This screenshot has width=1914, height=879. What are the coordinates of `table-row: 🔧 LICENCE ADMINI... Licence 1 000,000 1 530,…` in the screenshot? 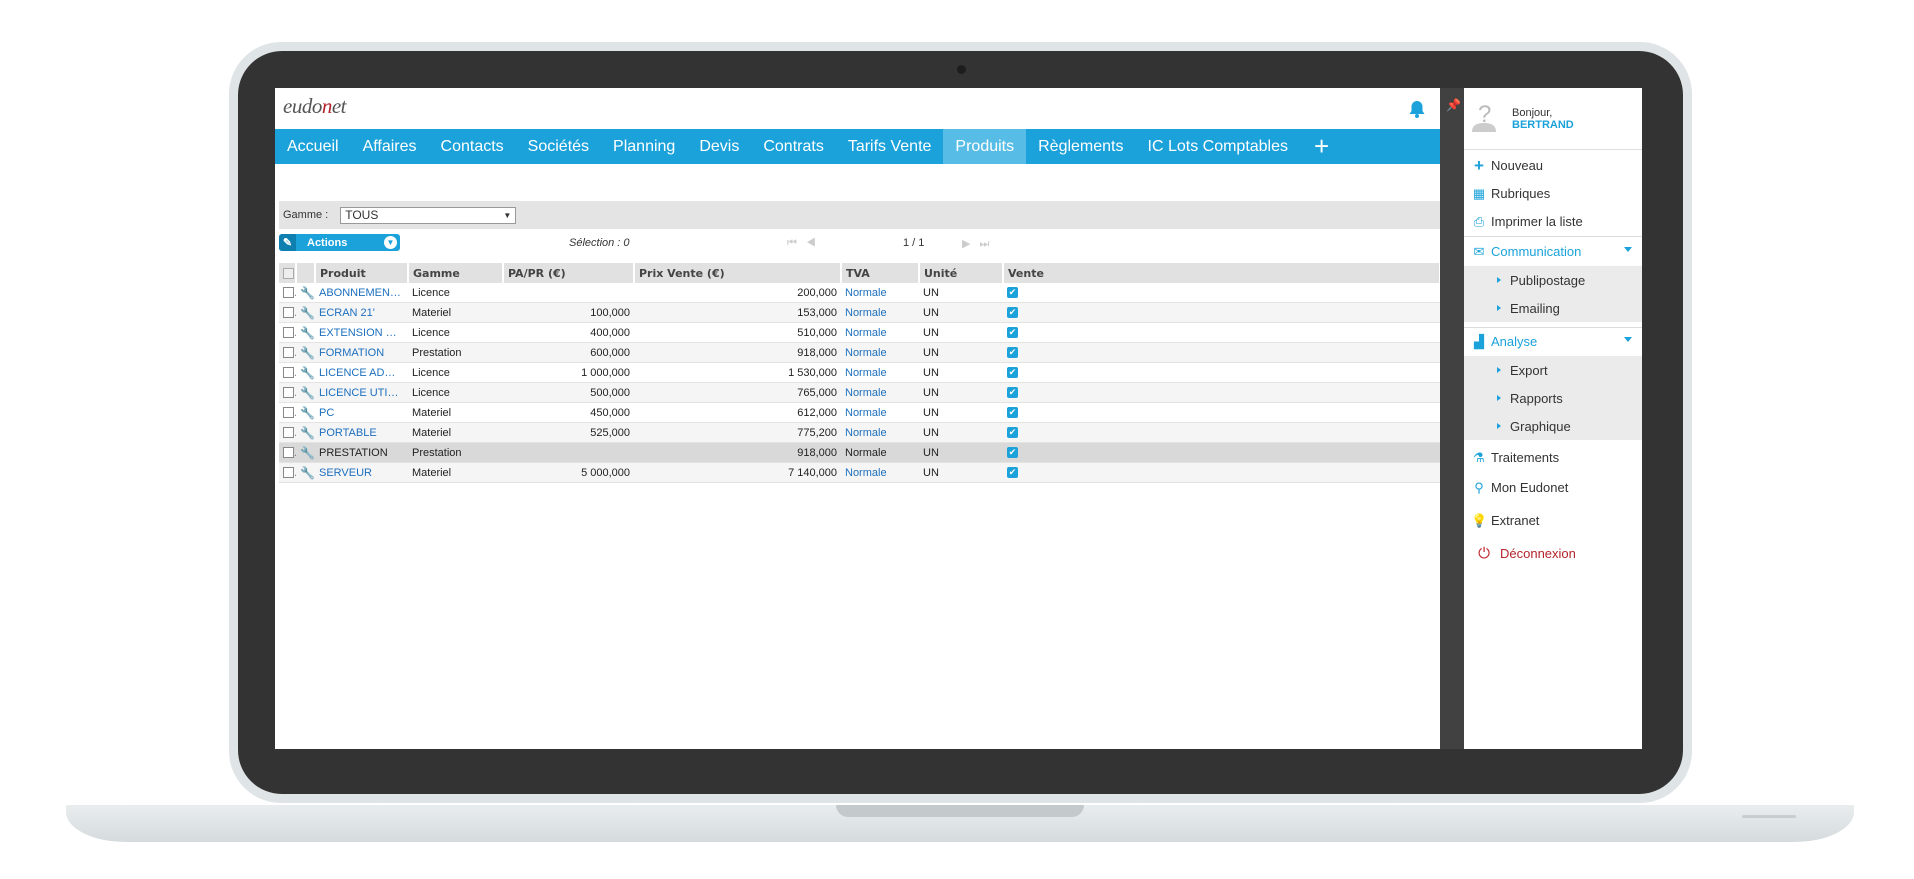 It's located at (859, 372).